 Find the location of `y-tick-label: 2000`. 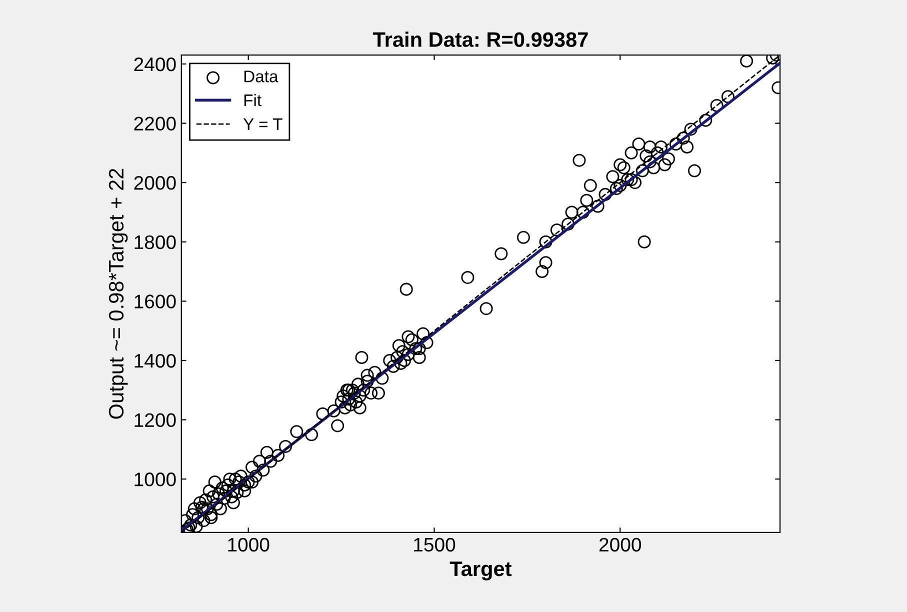

y-tick-label: 2000 is located at coordinates (155, 183).